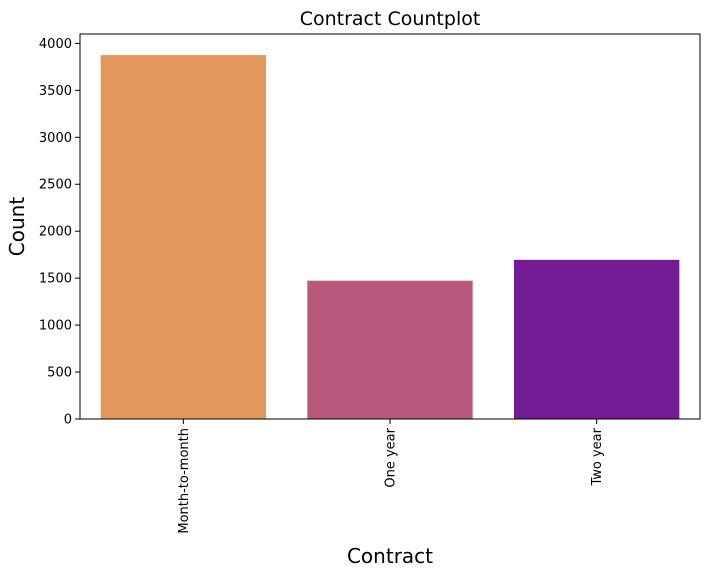 Image resolution: width=710 pixels, height=577 pixels. I want to click on y-tick-label: 500, so click(59, 373).